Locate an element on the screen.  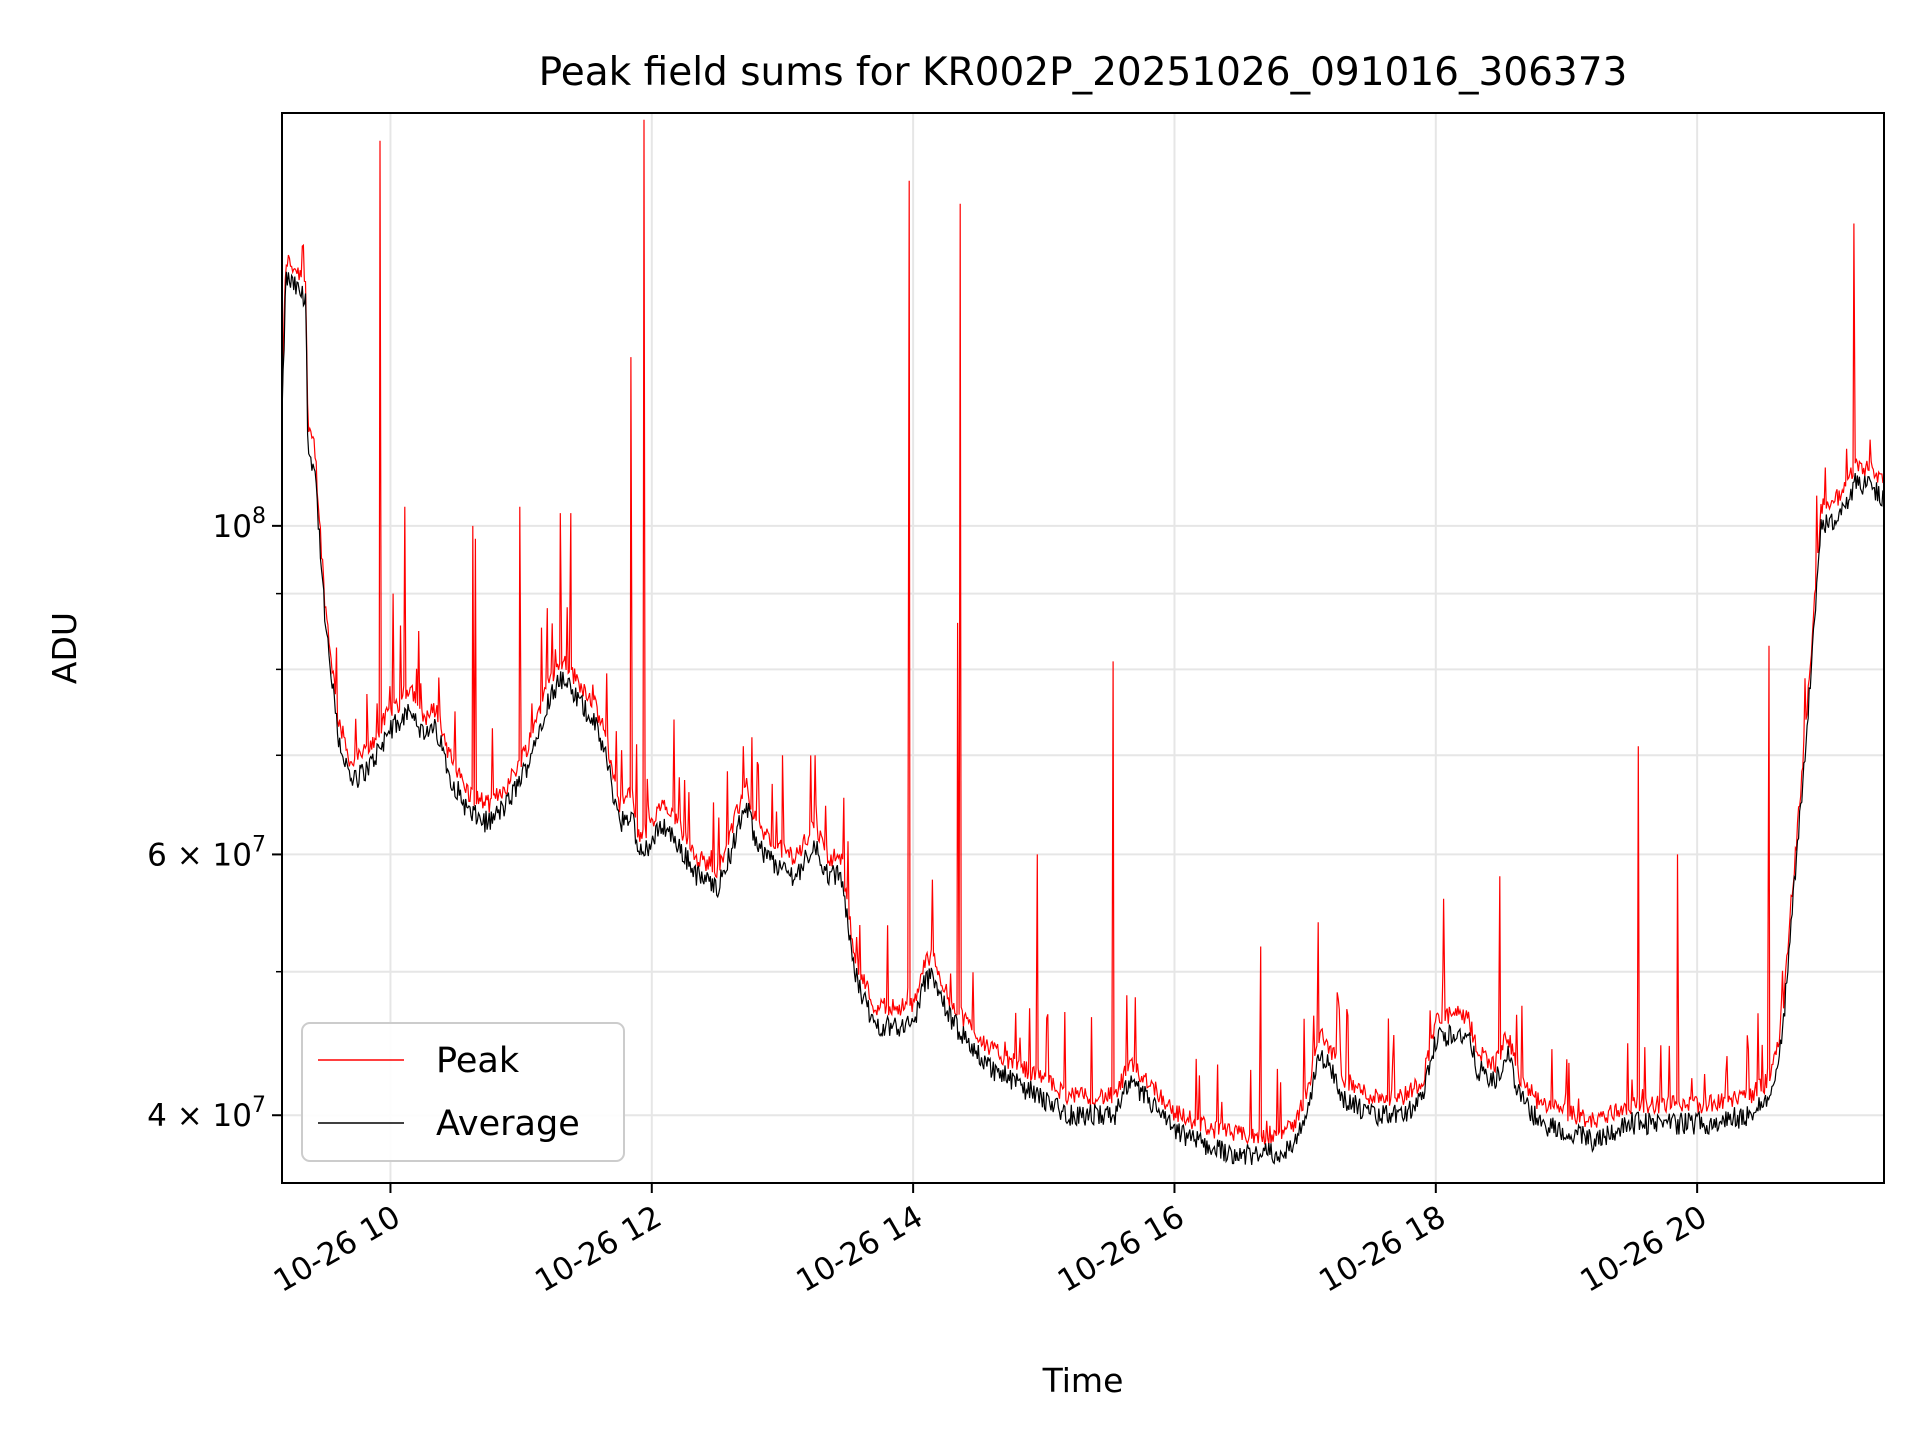
y-tick-label: 108 is located at coordinates (239, 524).